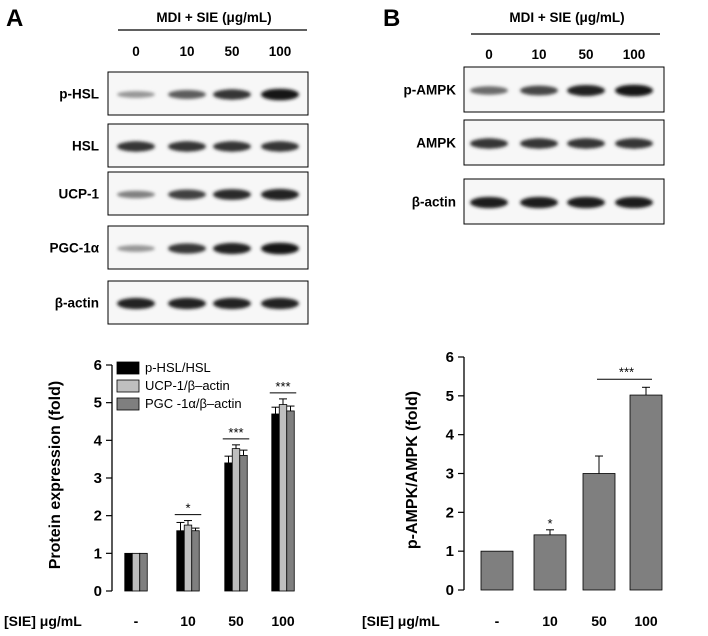 The width and height of the screenshot is (708, 636). Describe the element at coordinates (178, 367) in the screenshot. I see `legend-label: p-HSL/HSL` at that location.